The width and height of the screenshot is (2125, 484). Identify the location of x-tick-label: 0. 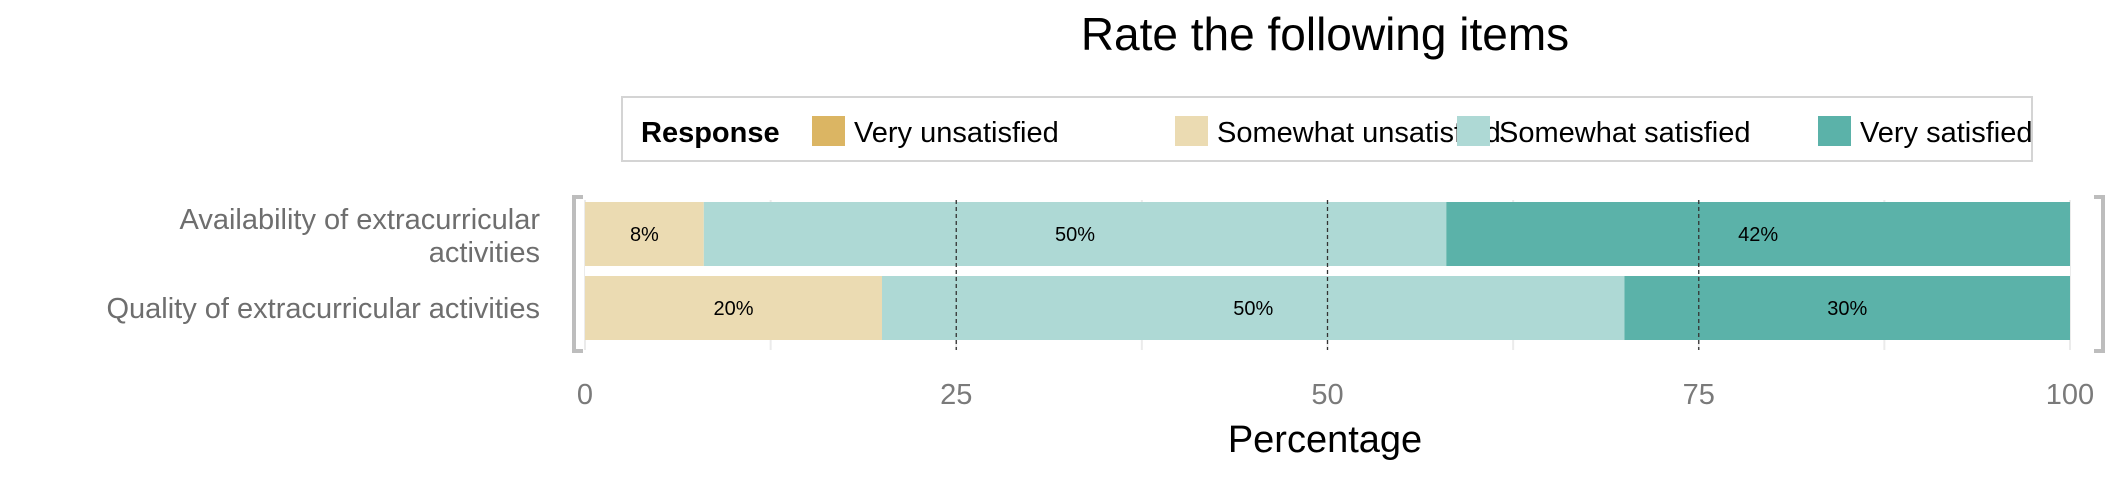
(585, 395).